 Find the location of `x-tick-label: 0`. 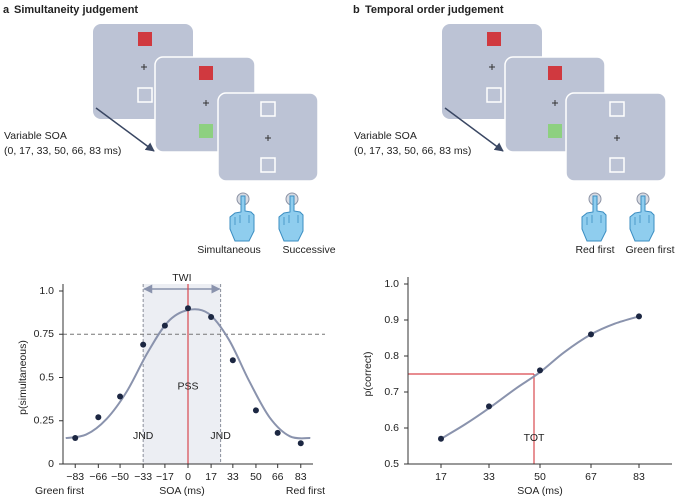

x-tick-label: 0 is located at coordinates (188, 477).